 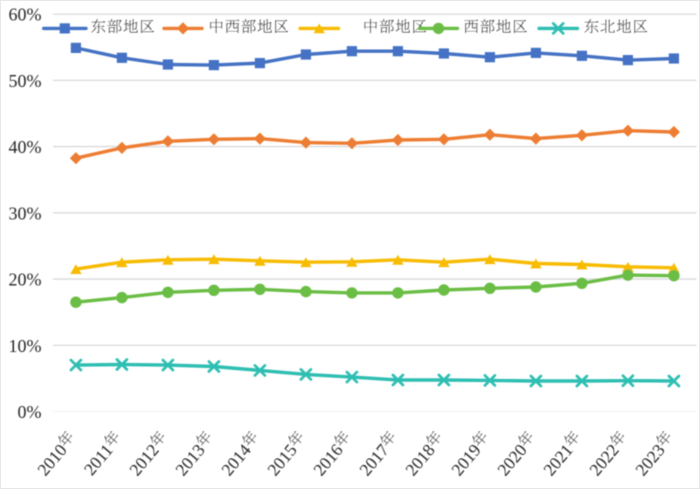 What do you see at coordinates (25, 213) in the screenshot?
I see `svg-text: 30%` at bounding box center [25, 213].